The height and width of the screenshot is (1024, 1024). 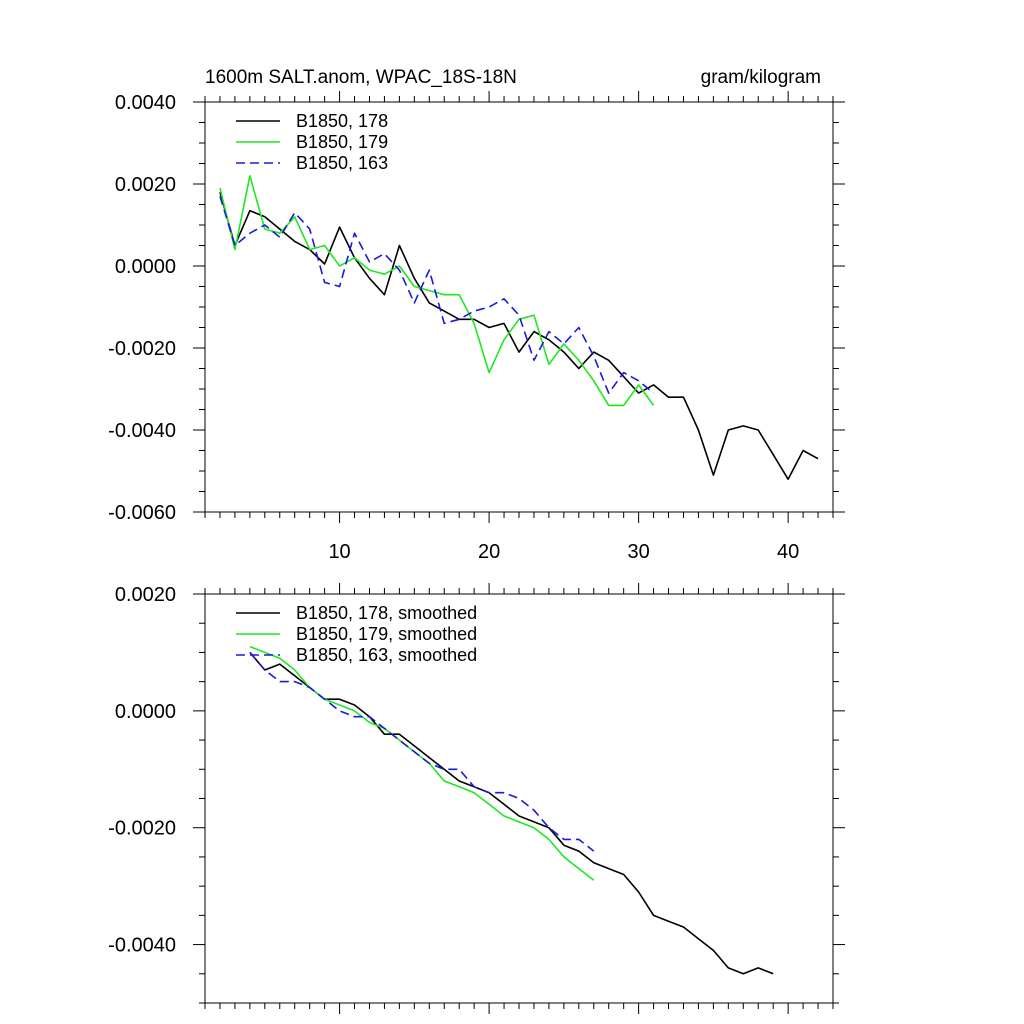 What do you see at coordinates (339, 552) in the screenshot?
I see `x-tick-label: 10` at bounding box center [339, 552].